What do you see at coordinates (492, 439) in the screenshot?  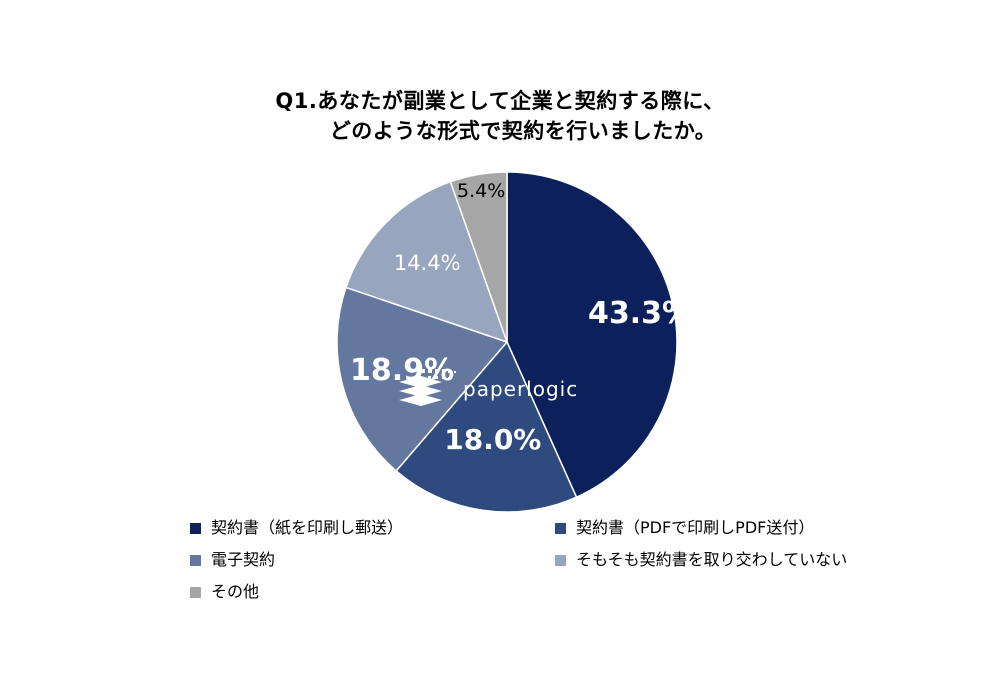 I see `pie-label-2: 18.0%` at bounding box center [492, 439].